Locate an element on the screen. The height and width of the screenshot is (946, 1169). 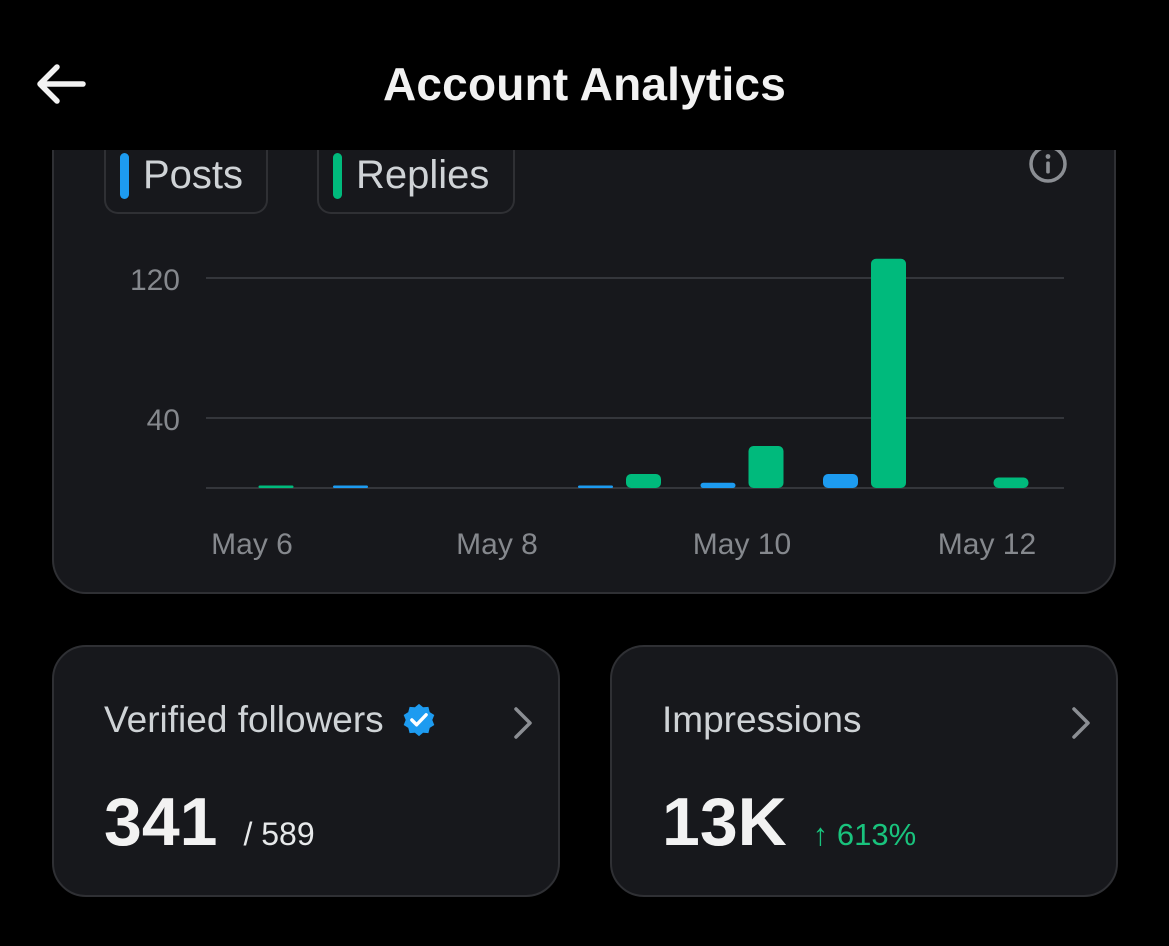
verified-followers-value-row: 341 / 589 is located at coordinates (209, 822).